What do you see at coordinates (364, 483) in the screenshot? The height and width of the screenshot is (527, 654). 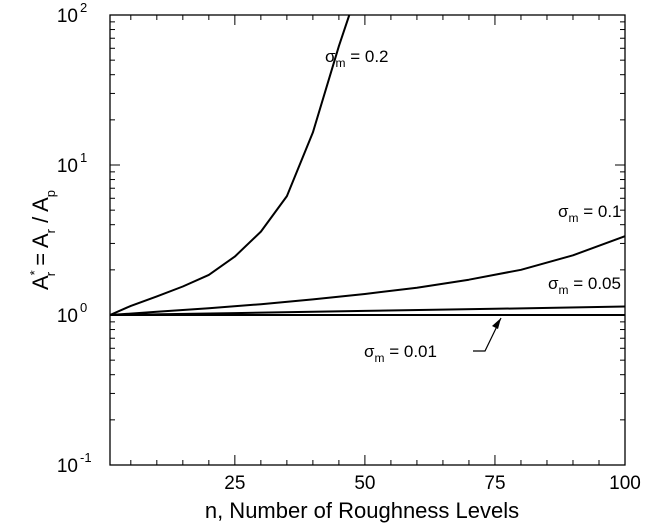 I see `x-tick-label: 50` at bounding box center [364, 483].